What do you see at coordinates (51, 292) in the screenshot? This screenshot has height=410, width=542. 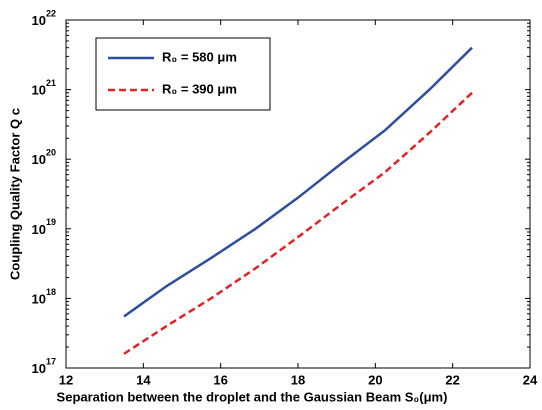 I see `y-tick-exponent: 18` at bounding box center [51, 292].